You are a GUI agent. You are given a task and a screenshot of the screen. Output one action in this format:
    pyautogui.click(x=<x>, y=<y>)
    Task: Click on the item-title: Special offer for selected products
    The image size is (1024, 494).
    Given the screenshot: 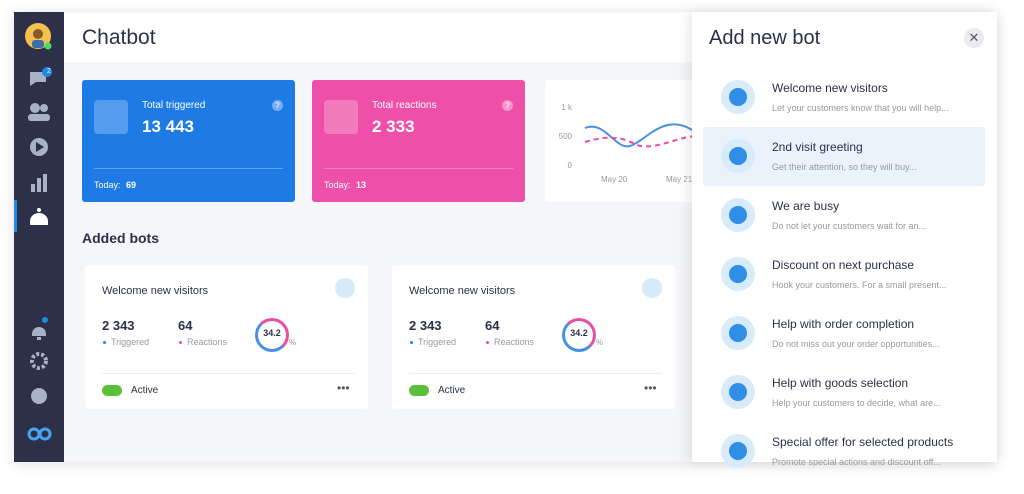 What is the action you would take?
    pyautogui.click(x=863, y=442)
    